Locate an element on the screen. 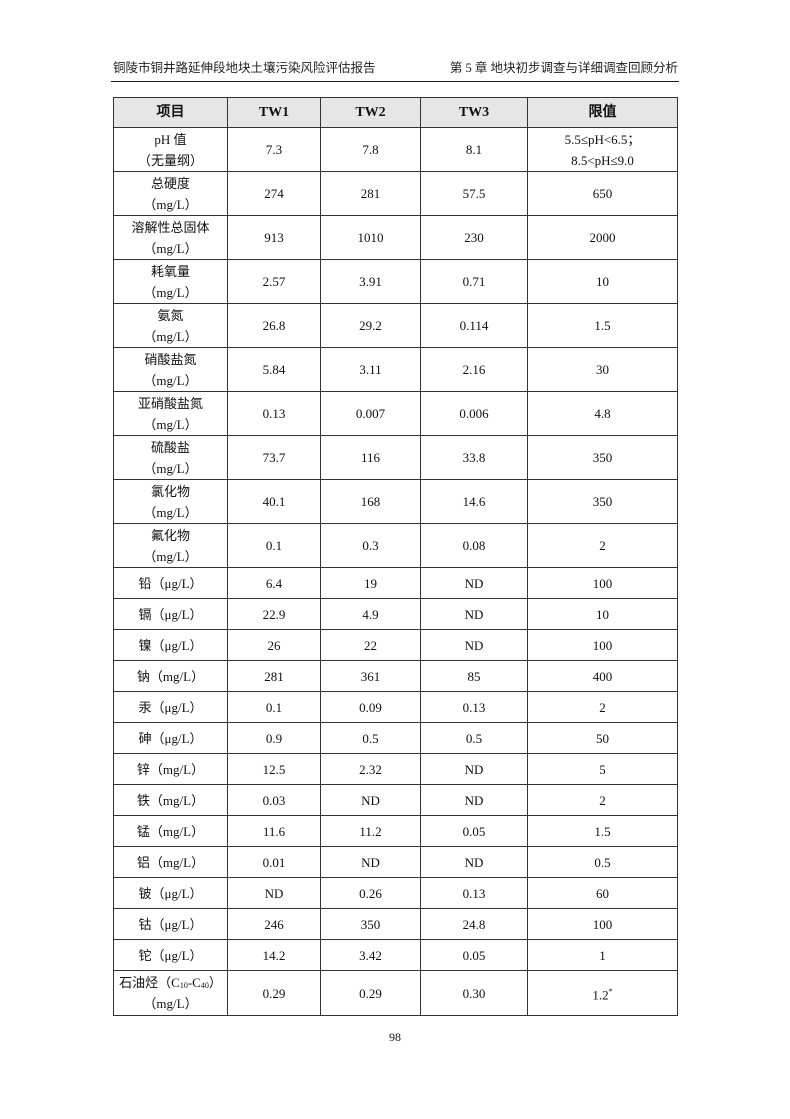  item-cell: 锰（mg/L） is located at coordinates (170, 831).